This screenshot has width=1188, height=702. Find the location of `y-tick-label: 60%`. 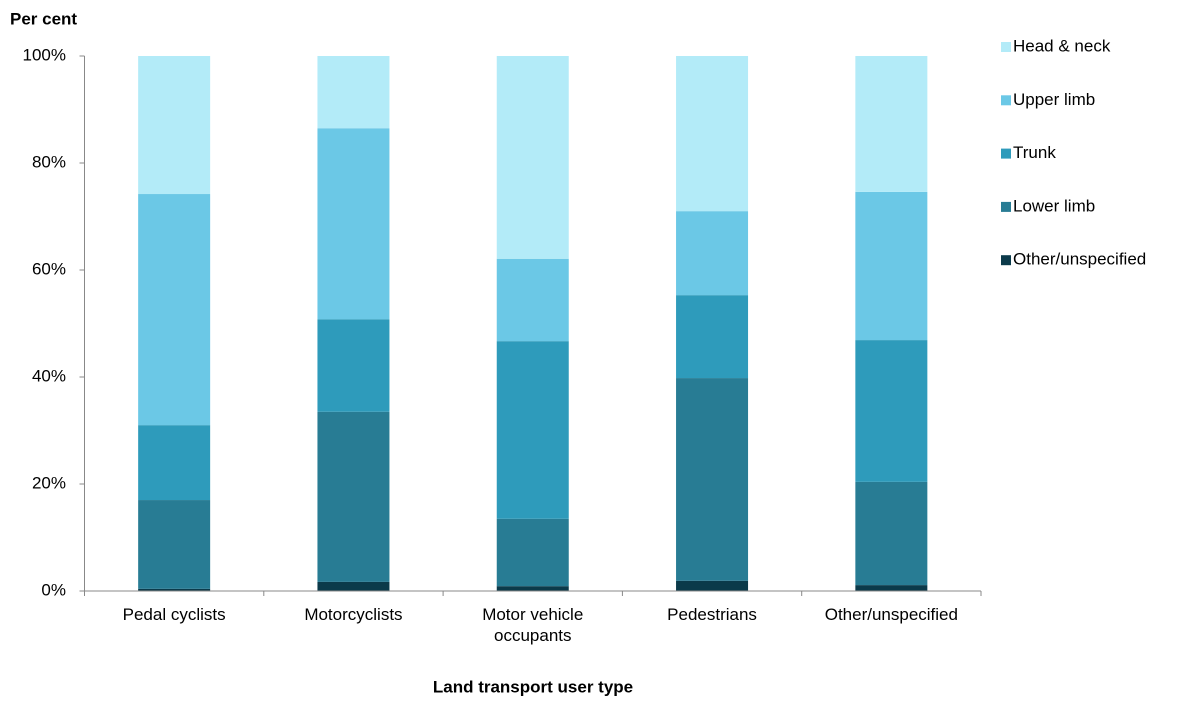

y-tick-label: 60% is located at coordinates (49, 268).